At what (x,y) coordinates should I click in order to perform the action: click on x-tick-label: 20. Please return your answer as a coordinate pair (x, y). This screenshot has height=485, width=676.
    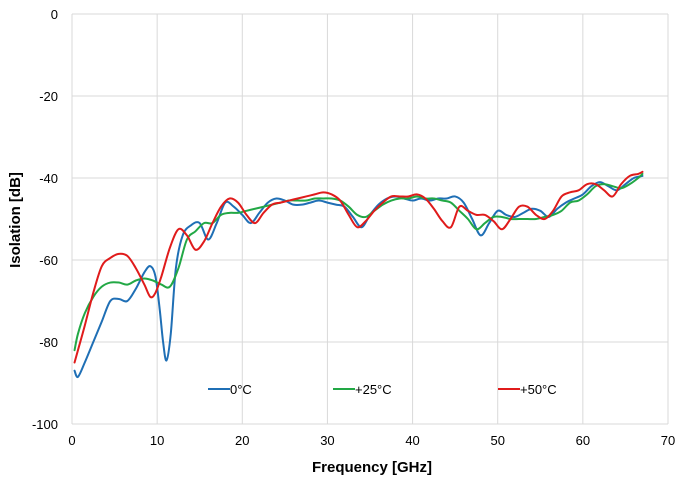
    Looking at the image, I should click on (242, 440).